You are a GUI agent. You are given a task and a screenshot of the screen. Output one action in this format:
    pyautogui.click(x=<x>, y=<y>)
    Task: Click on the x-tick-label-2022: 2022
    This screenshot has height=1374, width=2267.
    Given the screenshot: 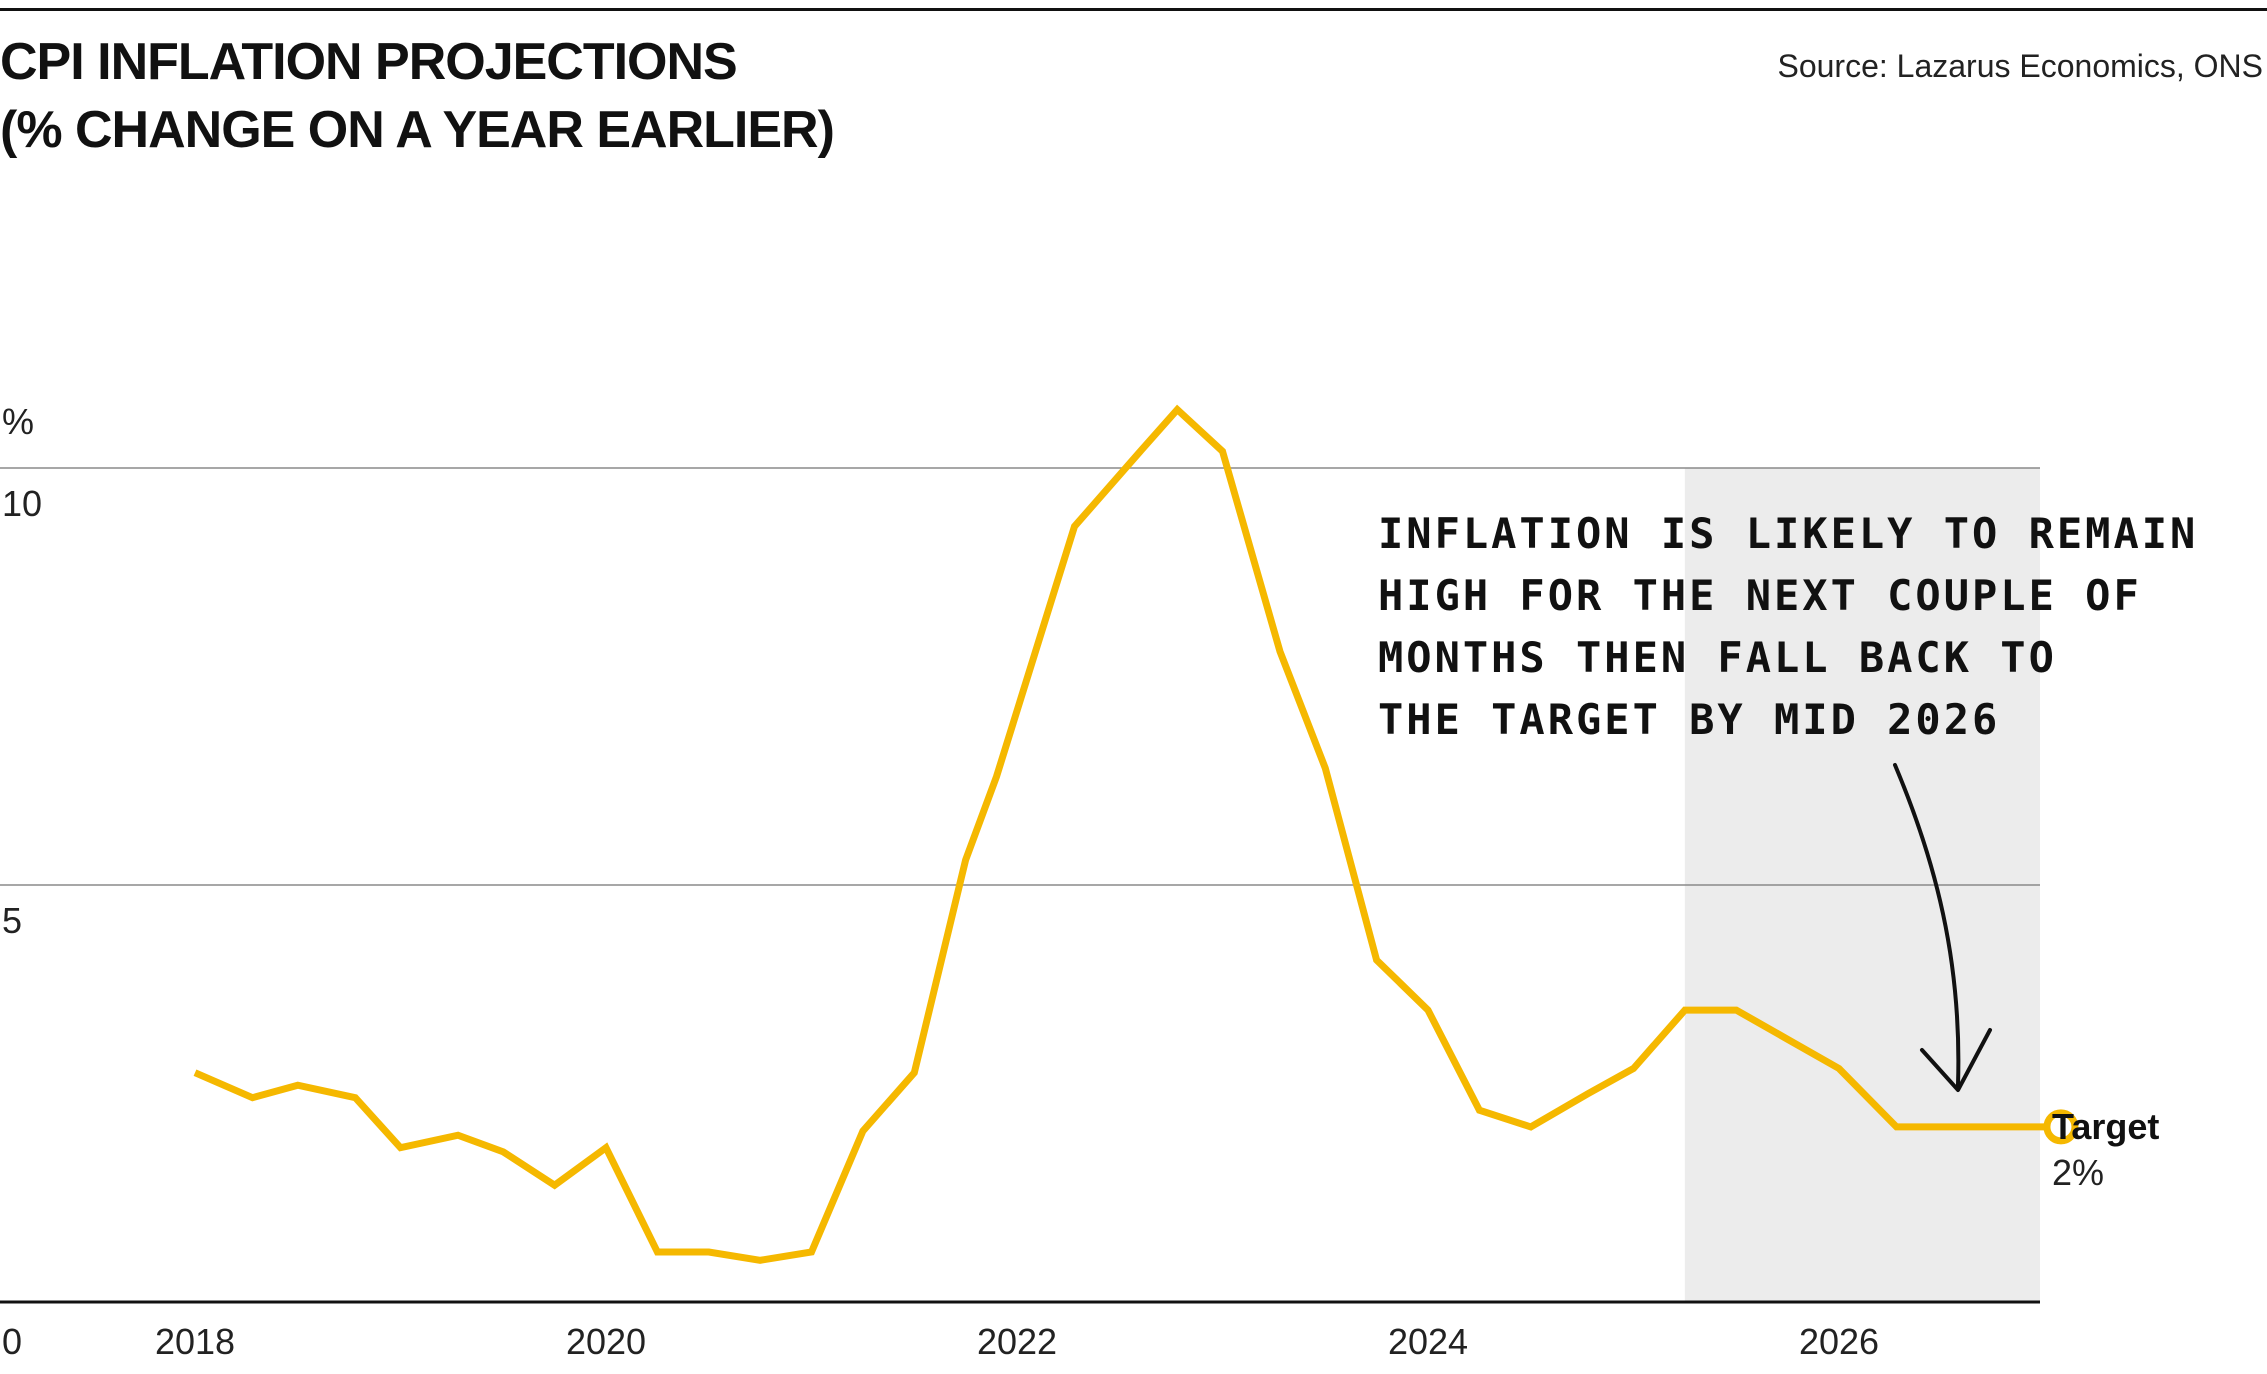 What is the action you would take?
    pyautogui.click(x=1017, y=1341)
    